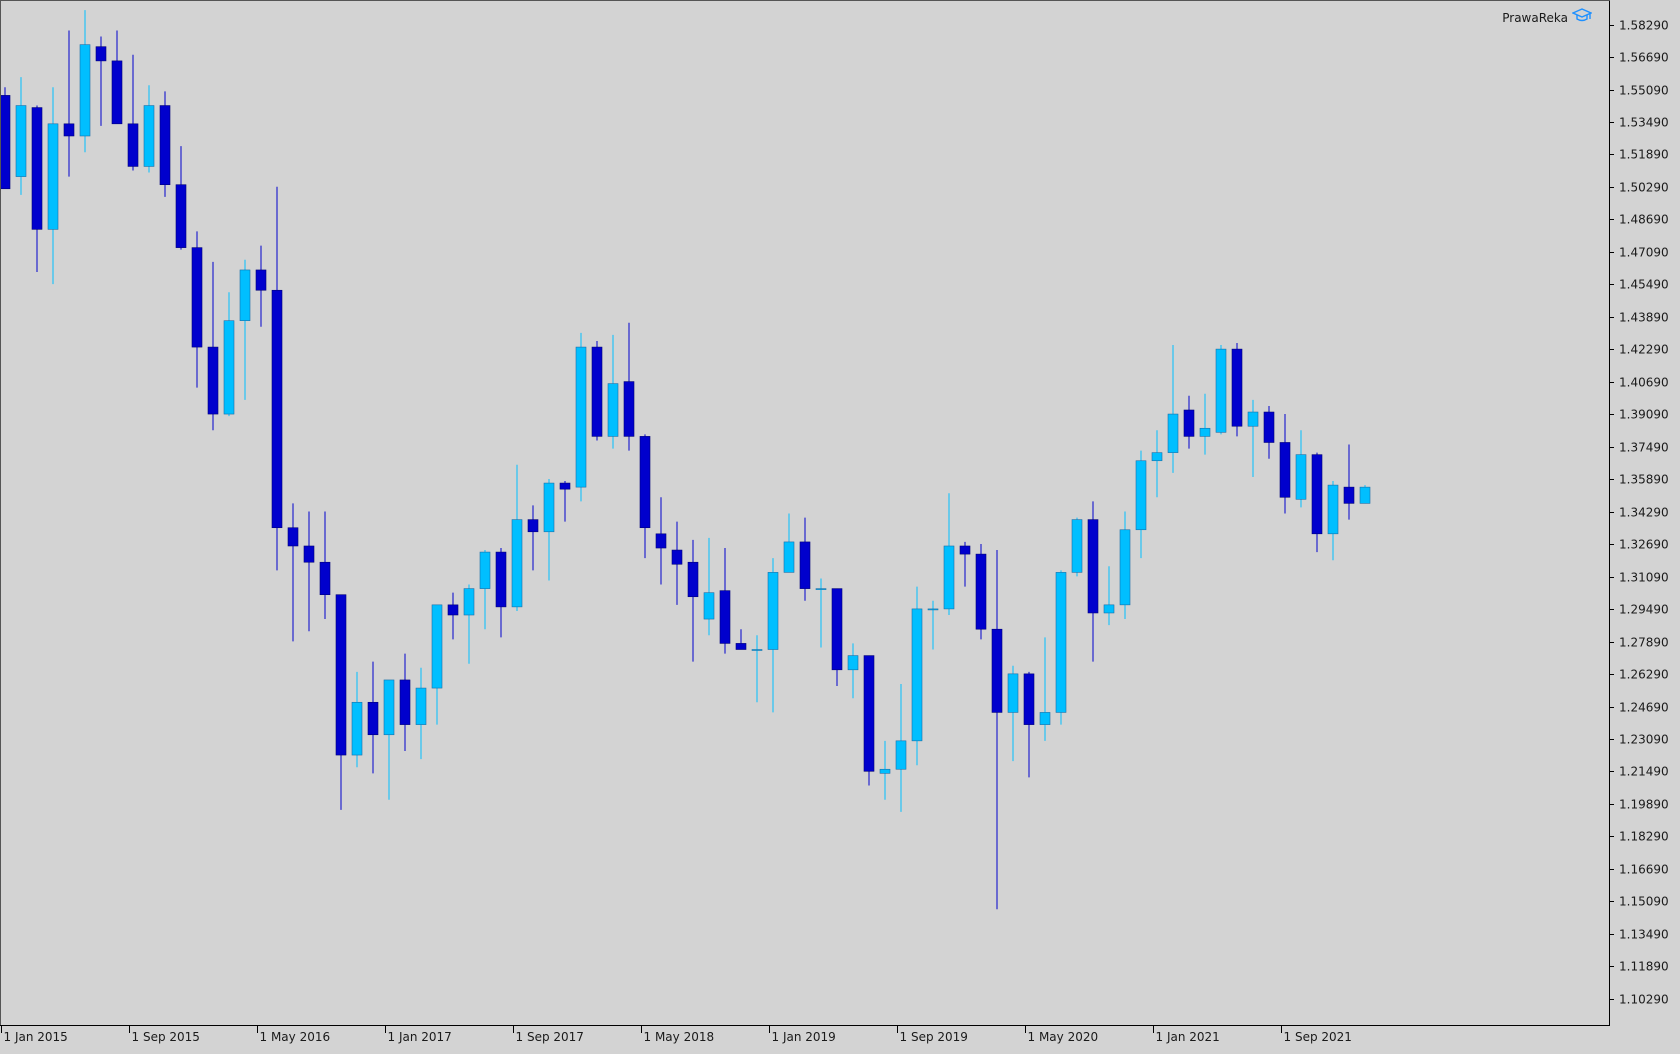  What do you see at coordinates (1644, 155) in the screenshot?
I see `price-tick-label: 1.51890` at bounding box center [1644, 155].